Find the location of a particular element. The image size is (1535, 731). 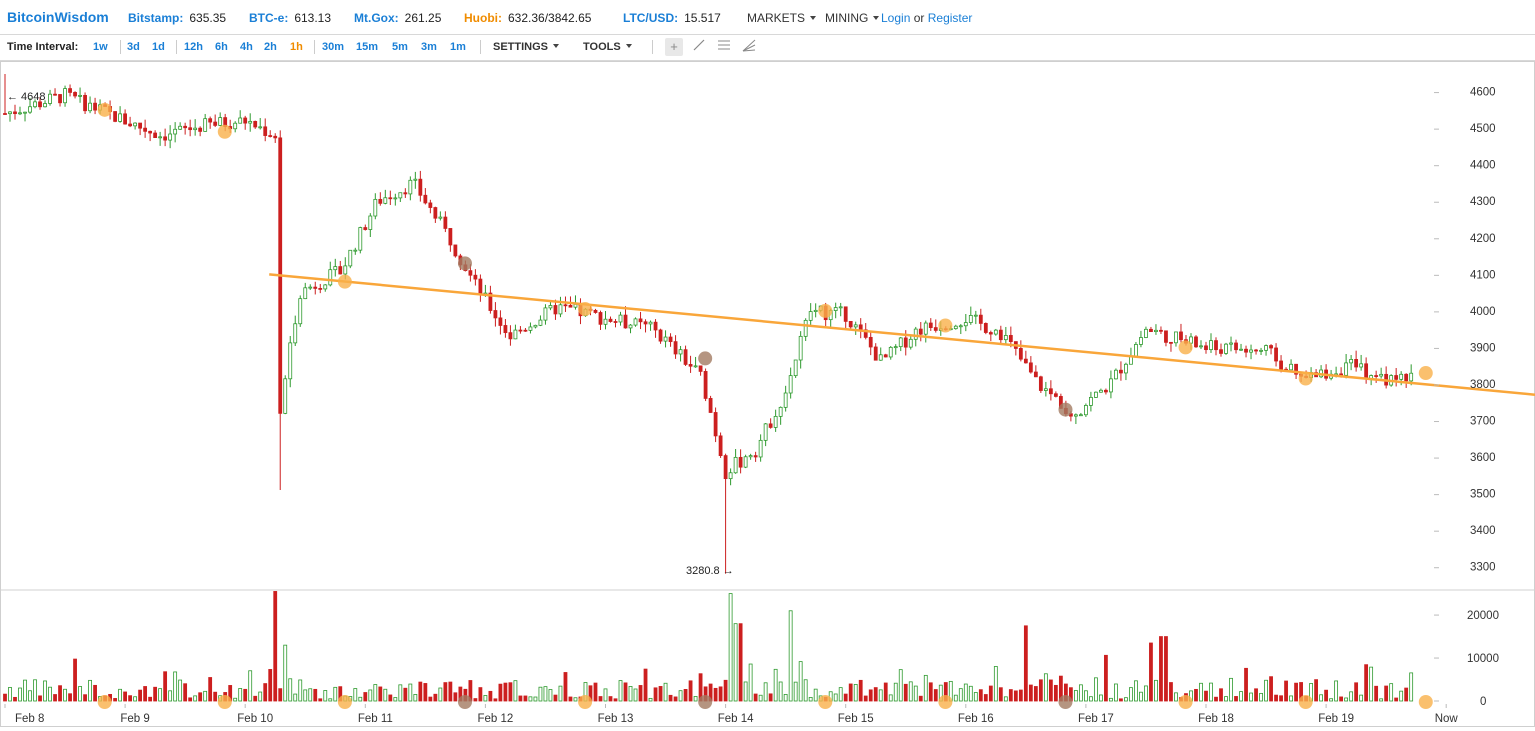

trendline is located at coordinates (902, 334).